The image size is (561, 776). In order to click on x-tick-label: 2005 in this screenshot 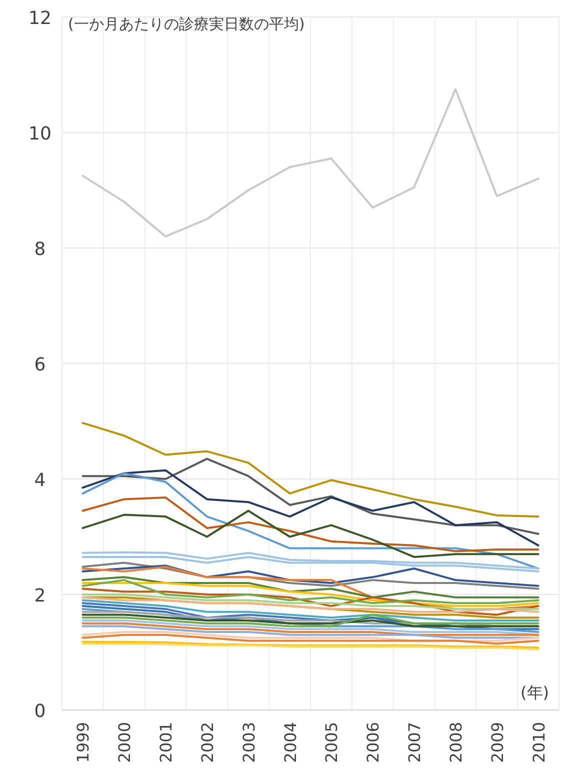, I will do `click(332, 742)`.